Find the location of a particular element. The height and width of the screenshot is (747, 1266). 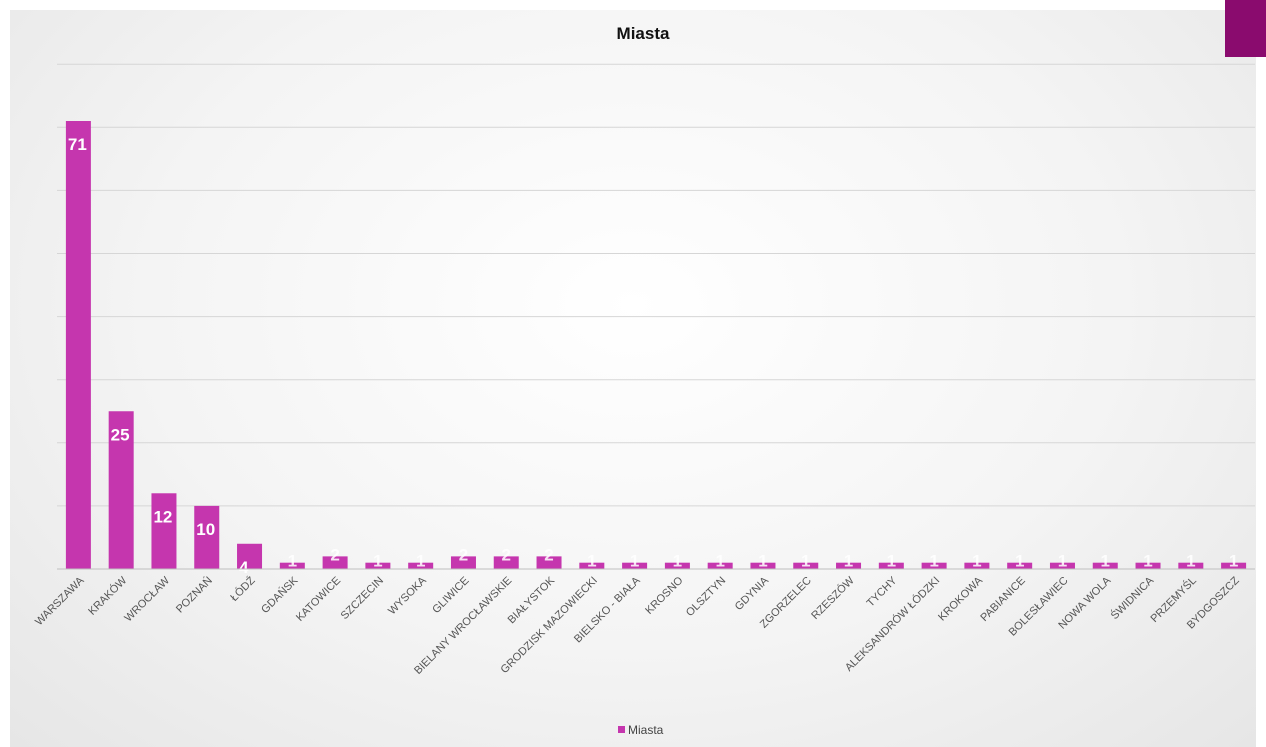

data-label: 10 is located at coordinates (205, 529).